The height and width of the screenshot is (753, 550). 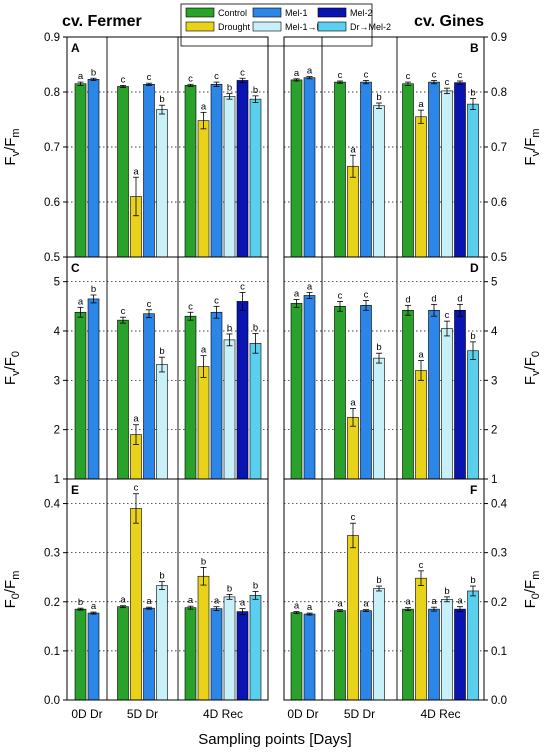 What do you see at coordinates (12, 590) in the screenshot?
I see `y-axis-title-E: F0/Fm` at bounding box center [12, 590].